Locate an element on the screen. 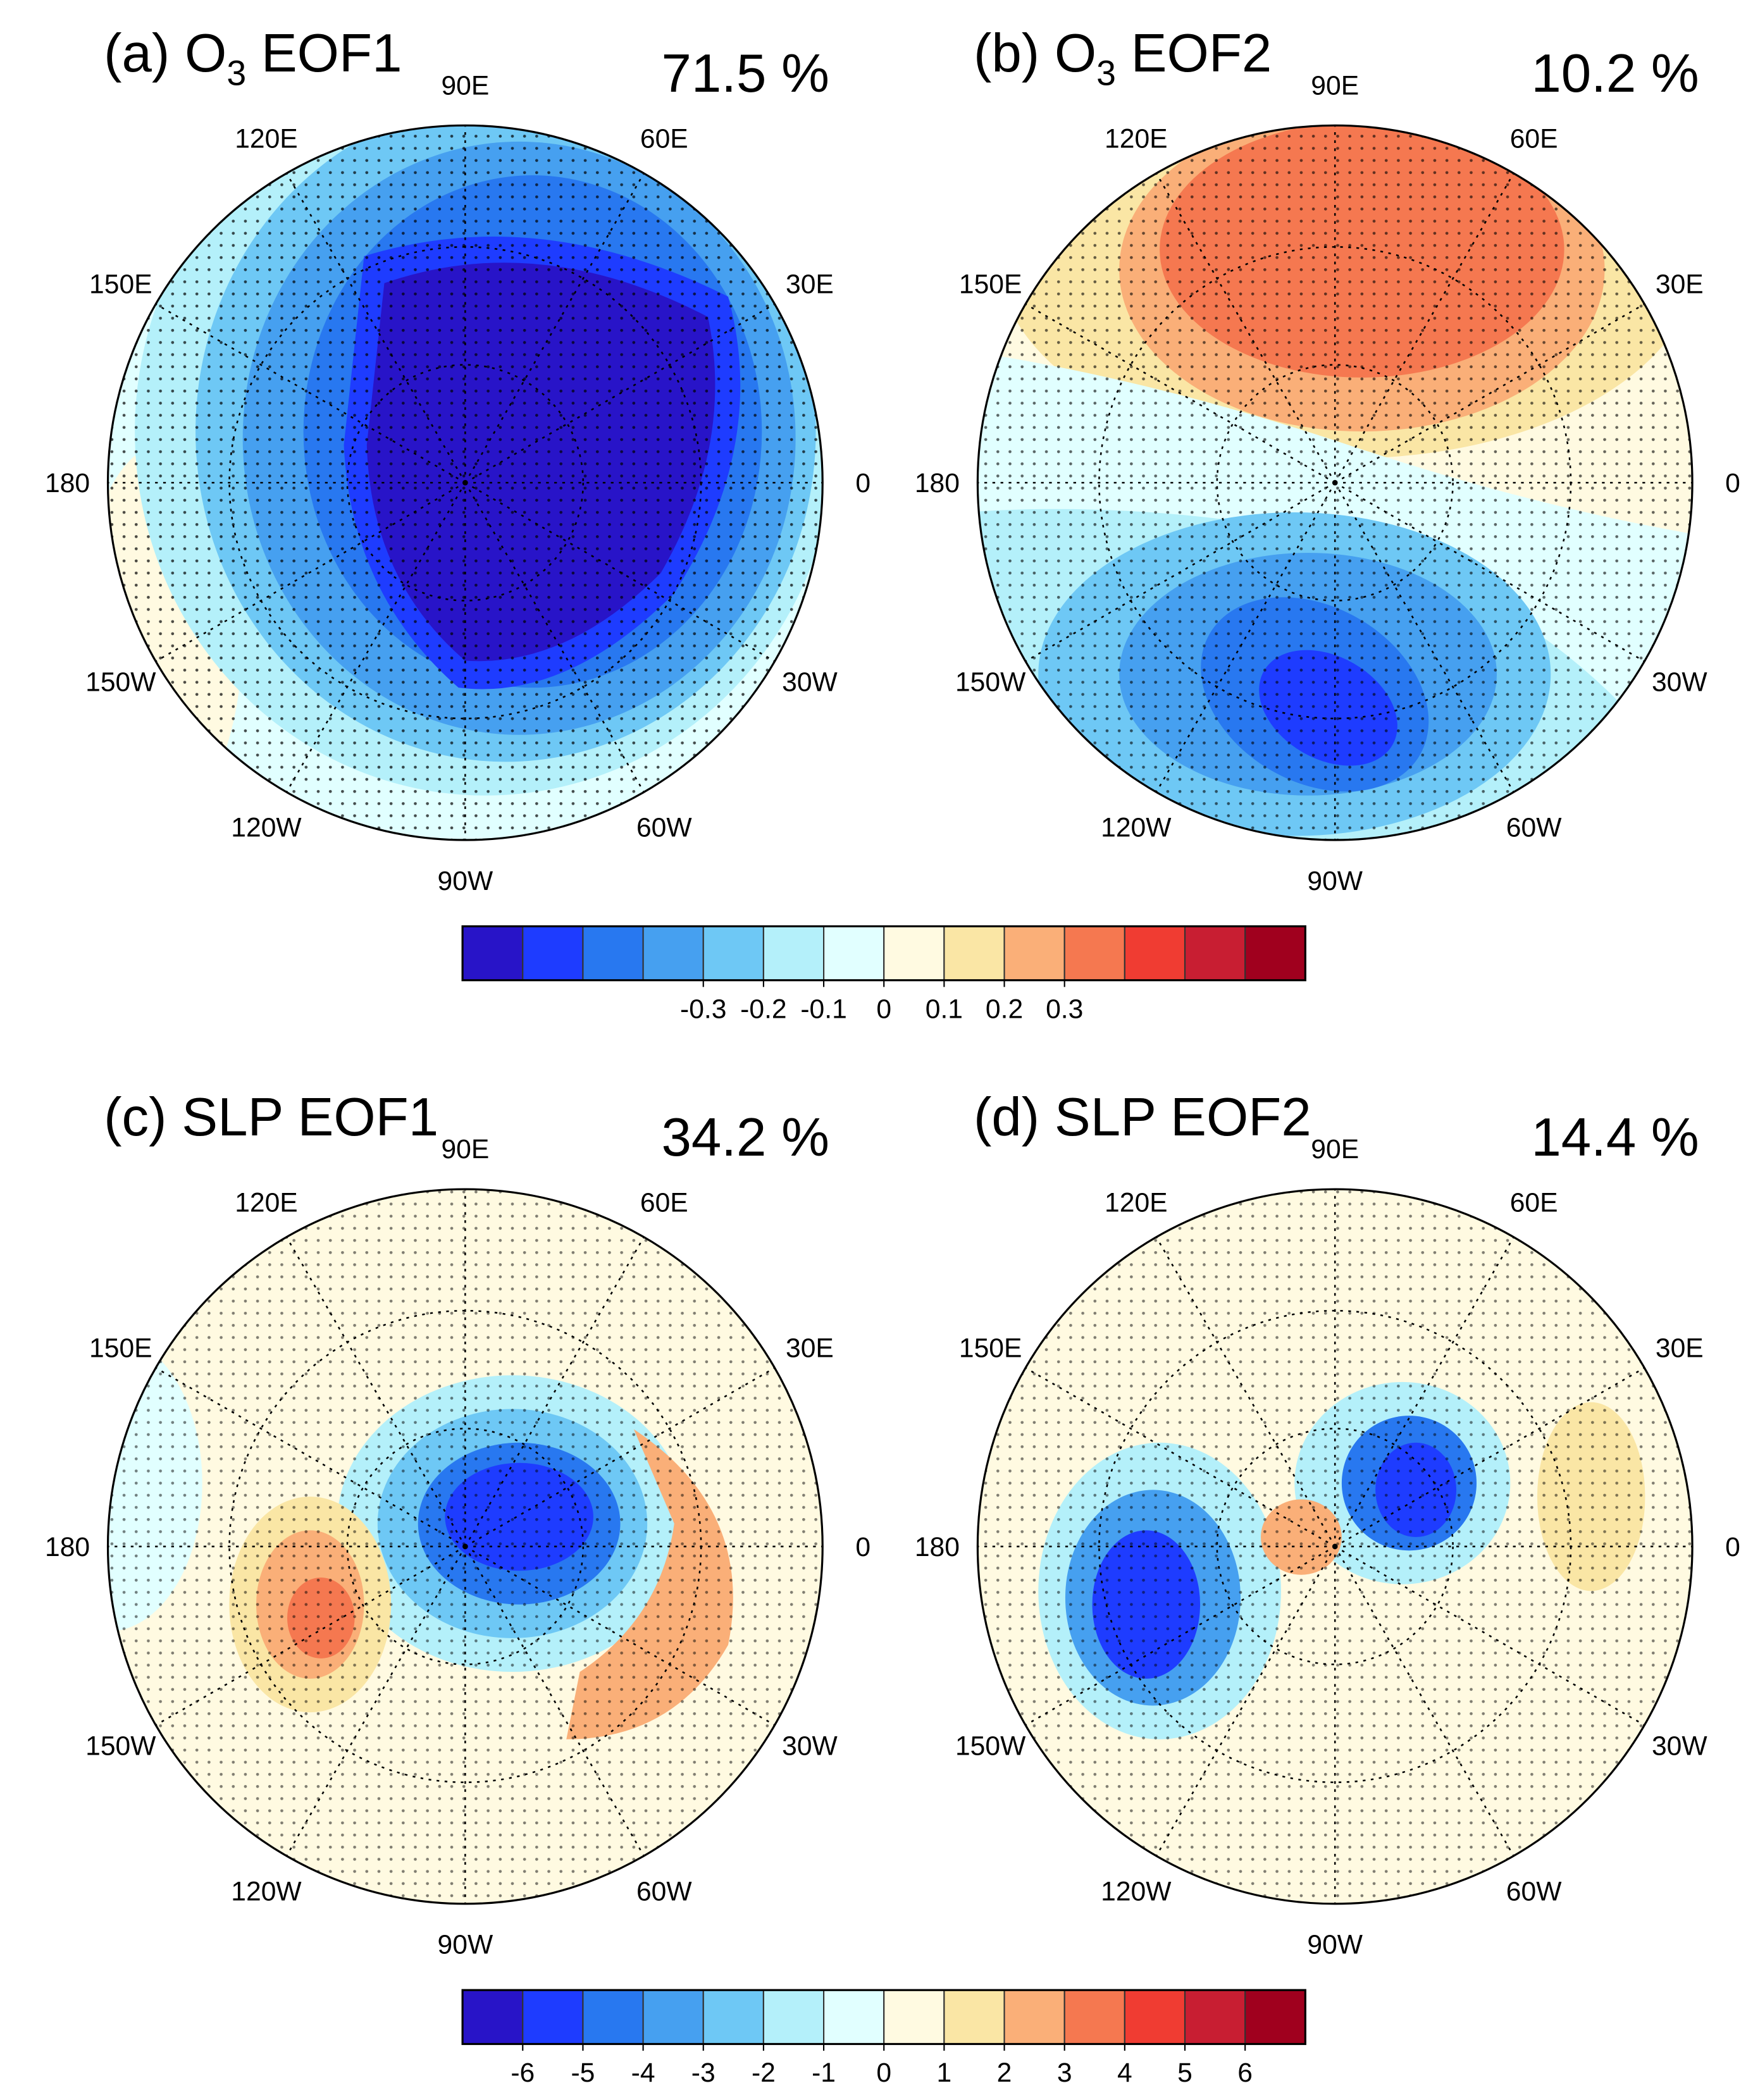 The image size is (1753, 2100). colorbar-tick-label: 0.2 is located at coordinates (1005, 1009).